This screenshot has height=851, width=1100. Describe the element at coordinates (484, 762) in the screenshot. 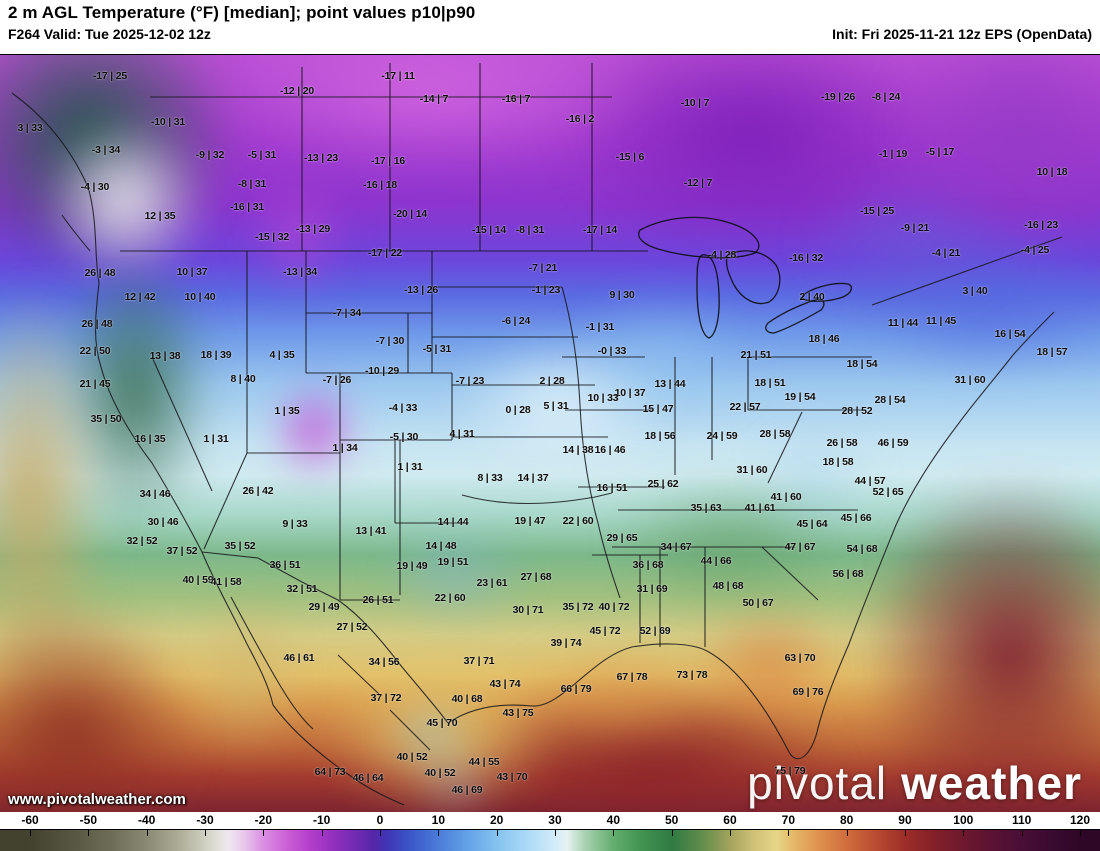

I see `point-value: 44 | 55` at that location.